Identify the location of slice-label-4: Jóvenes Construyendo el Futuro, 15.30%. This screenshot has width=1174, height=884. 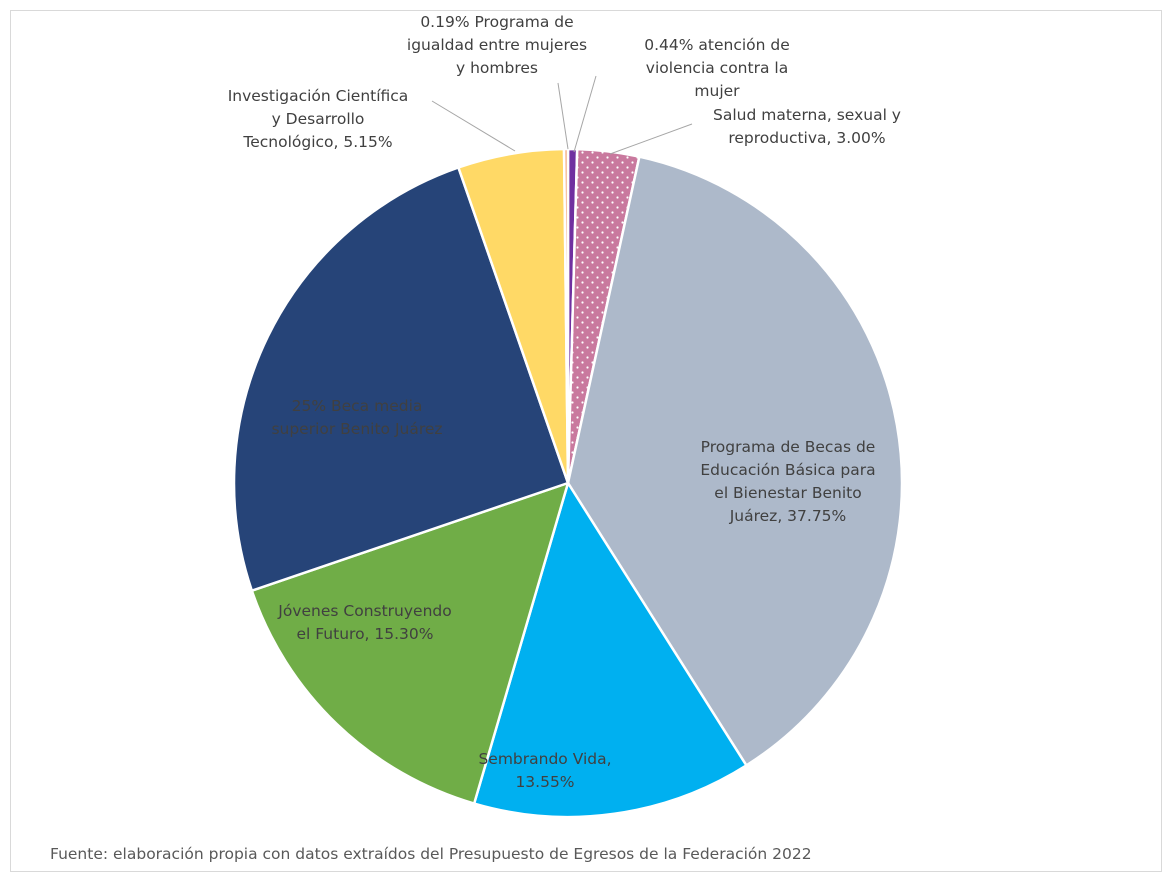
(364, 622).